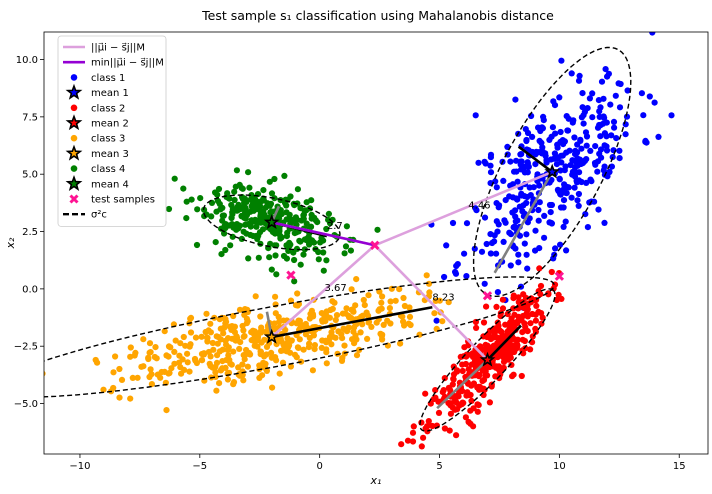  I want to click on y-tick-label: 10.0, so click(27, 60).